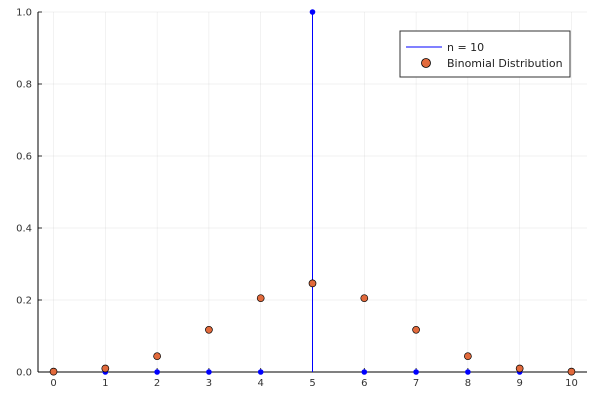 This screenshot has width=600, height=400. I want to click on y-tick-label: 0.2, so click(24, 301).